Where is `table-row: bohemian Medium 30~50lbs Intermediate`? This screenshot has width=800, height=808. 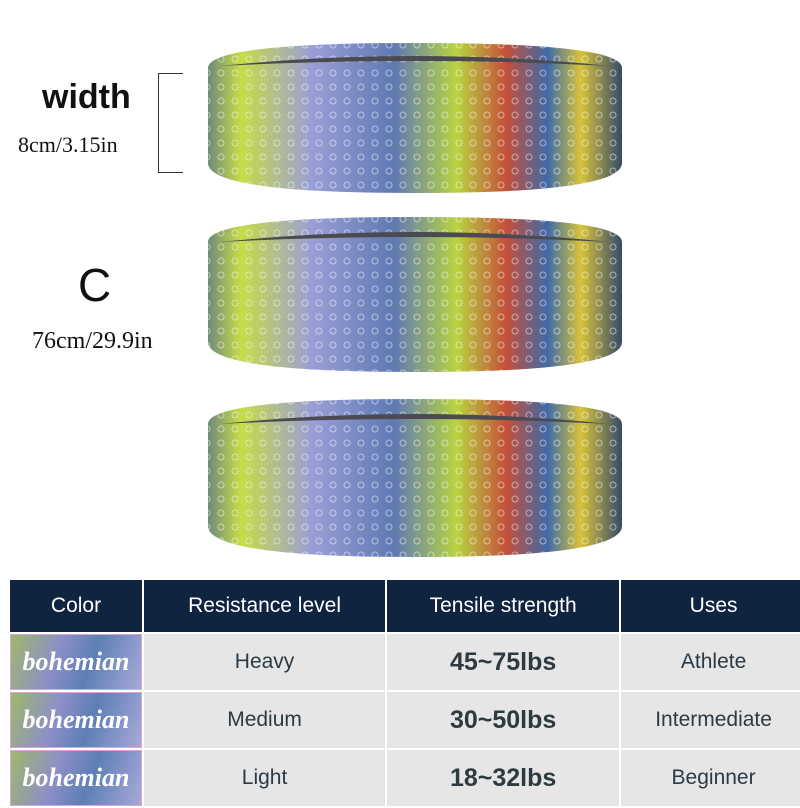
table-row: bohemian Medium 30~50lbs Intermediate is located at coordinates (405, 720).